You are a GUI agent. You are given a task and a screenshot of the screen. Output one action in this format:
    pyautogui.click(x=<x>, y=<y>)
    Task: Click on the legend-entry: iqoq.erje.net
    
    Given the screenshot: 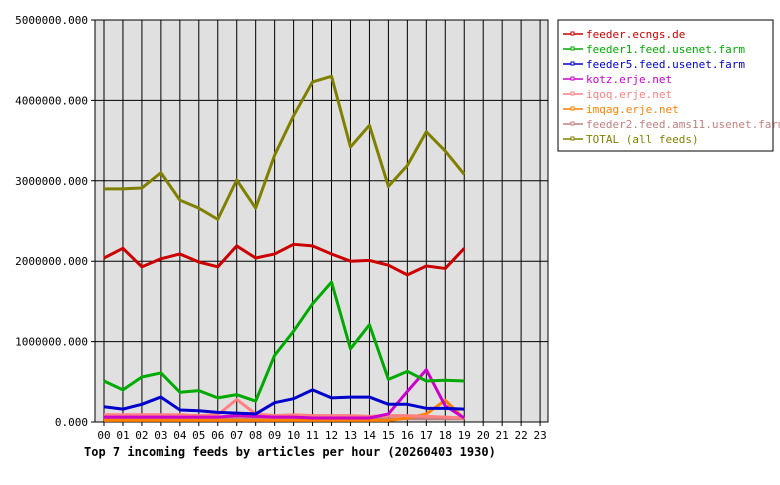 What is the action you would take?
    pyautogui.click(x=629, y=94)
    